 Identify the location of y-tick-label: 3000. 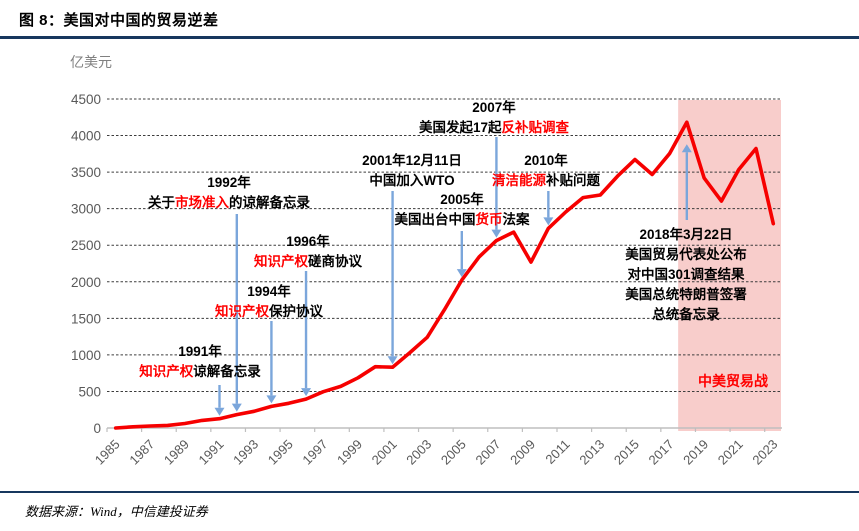
(86, 209).